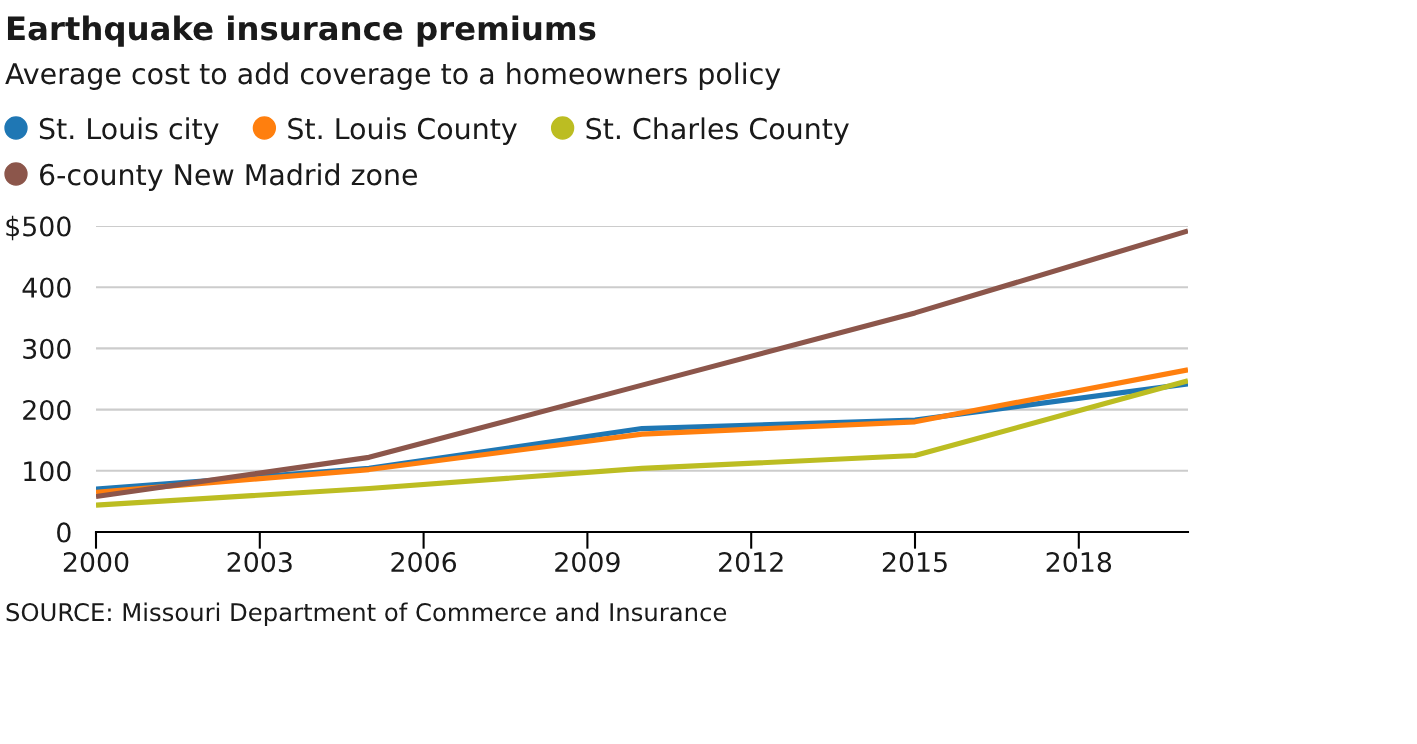  I want to click on source-note: SOURCE: Missouri Department of Commerce and Insurance, so click(366, 614).